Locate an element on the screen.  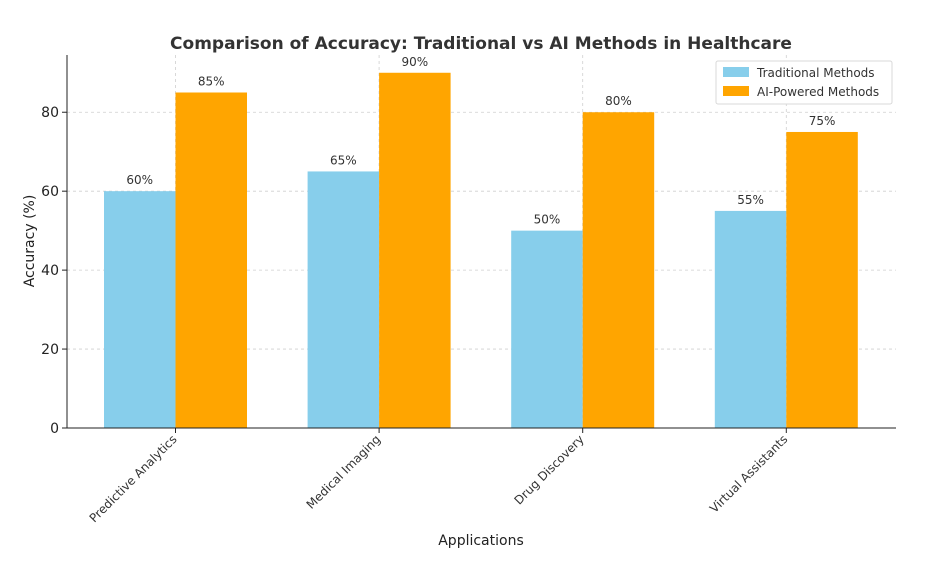
data-label-ai-3: 75% is located at coordinates (822, 121).